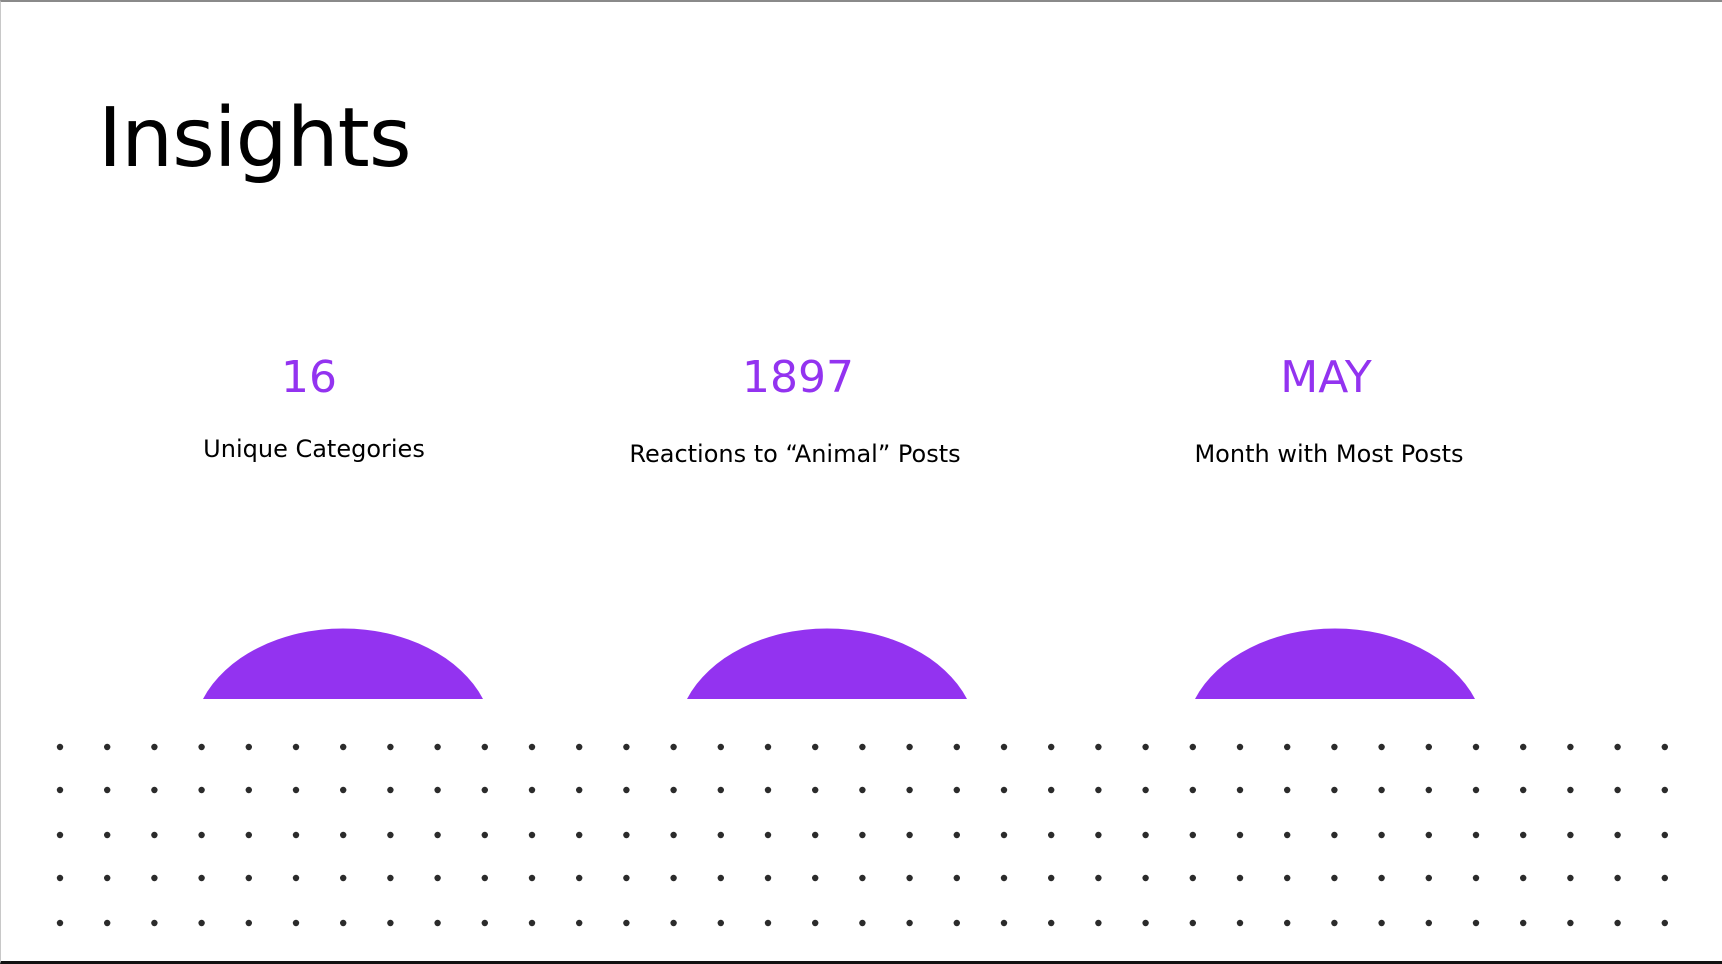  Describe the element at coordinates (255, 138) in the screenshot. I see `slide-title: Insights` at that location.